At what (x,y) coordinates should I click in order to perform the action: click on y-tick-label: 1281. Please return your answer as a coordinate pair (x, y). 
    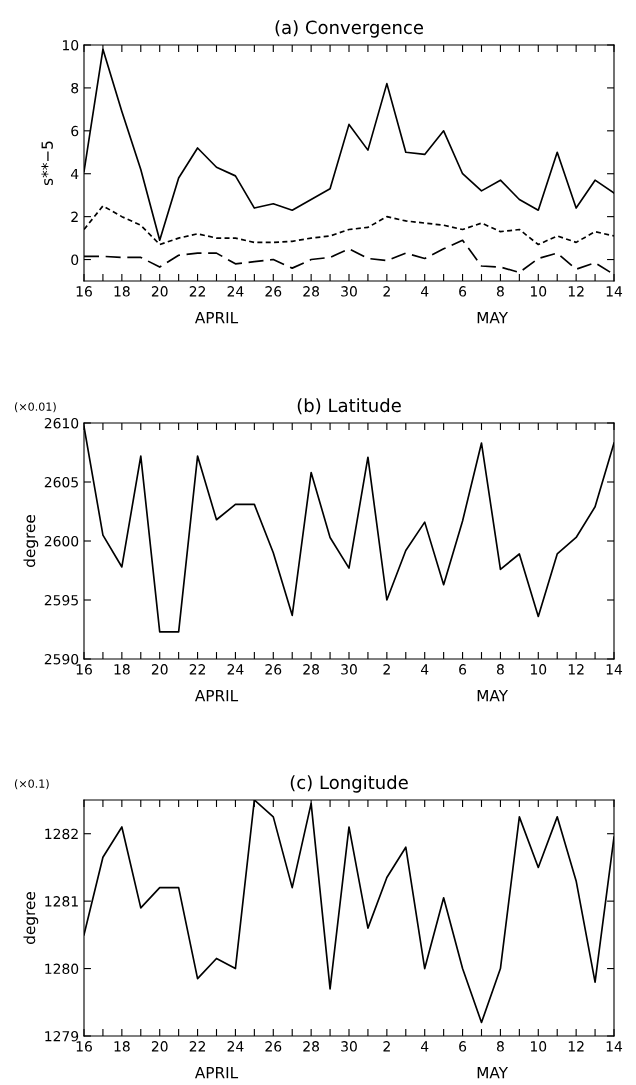
    Looking at the image, I should click on (61, 901).